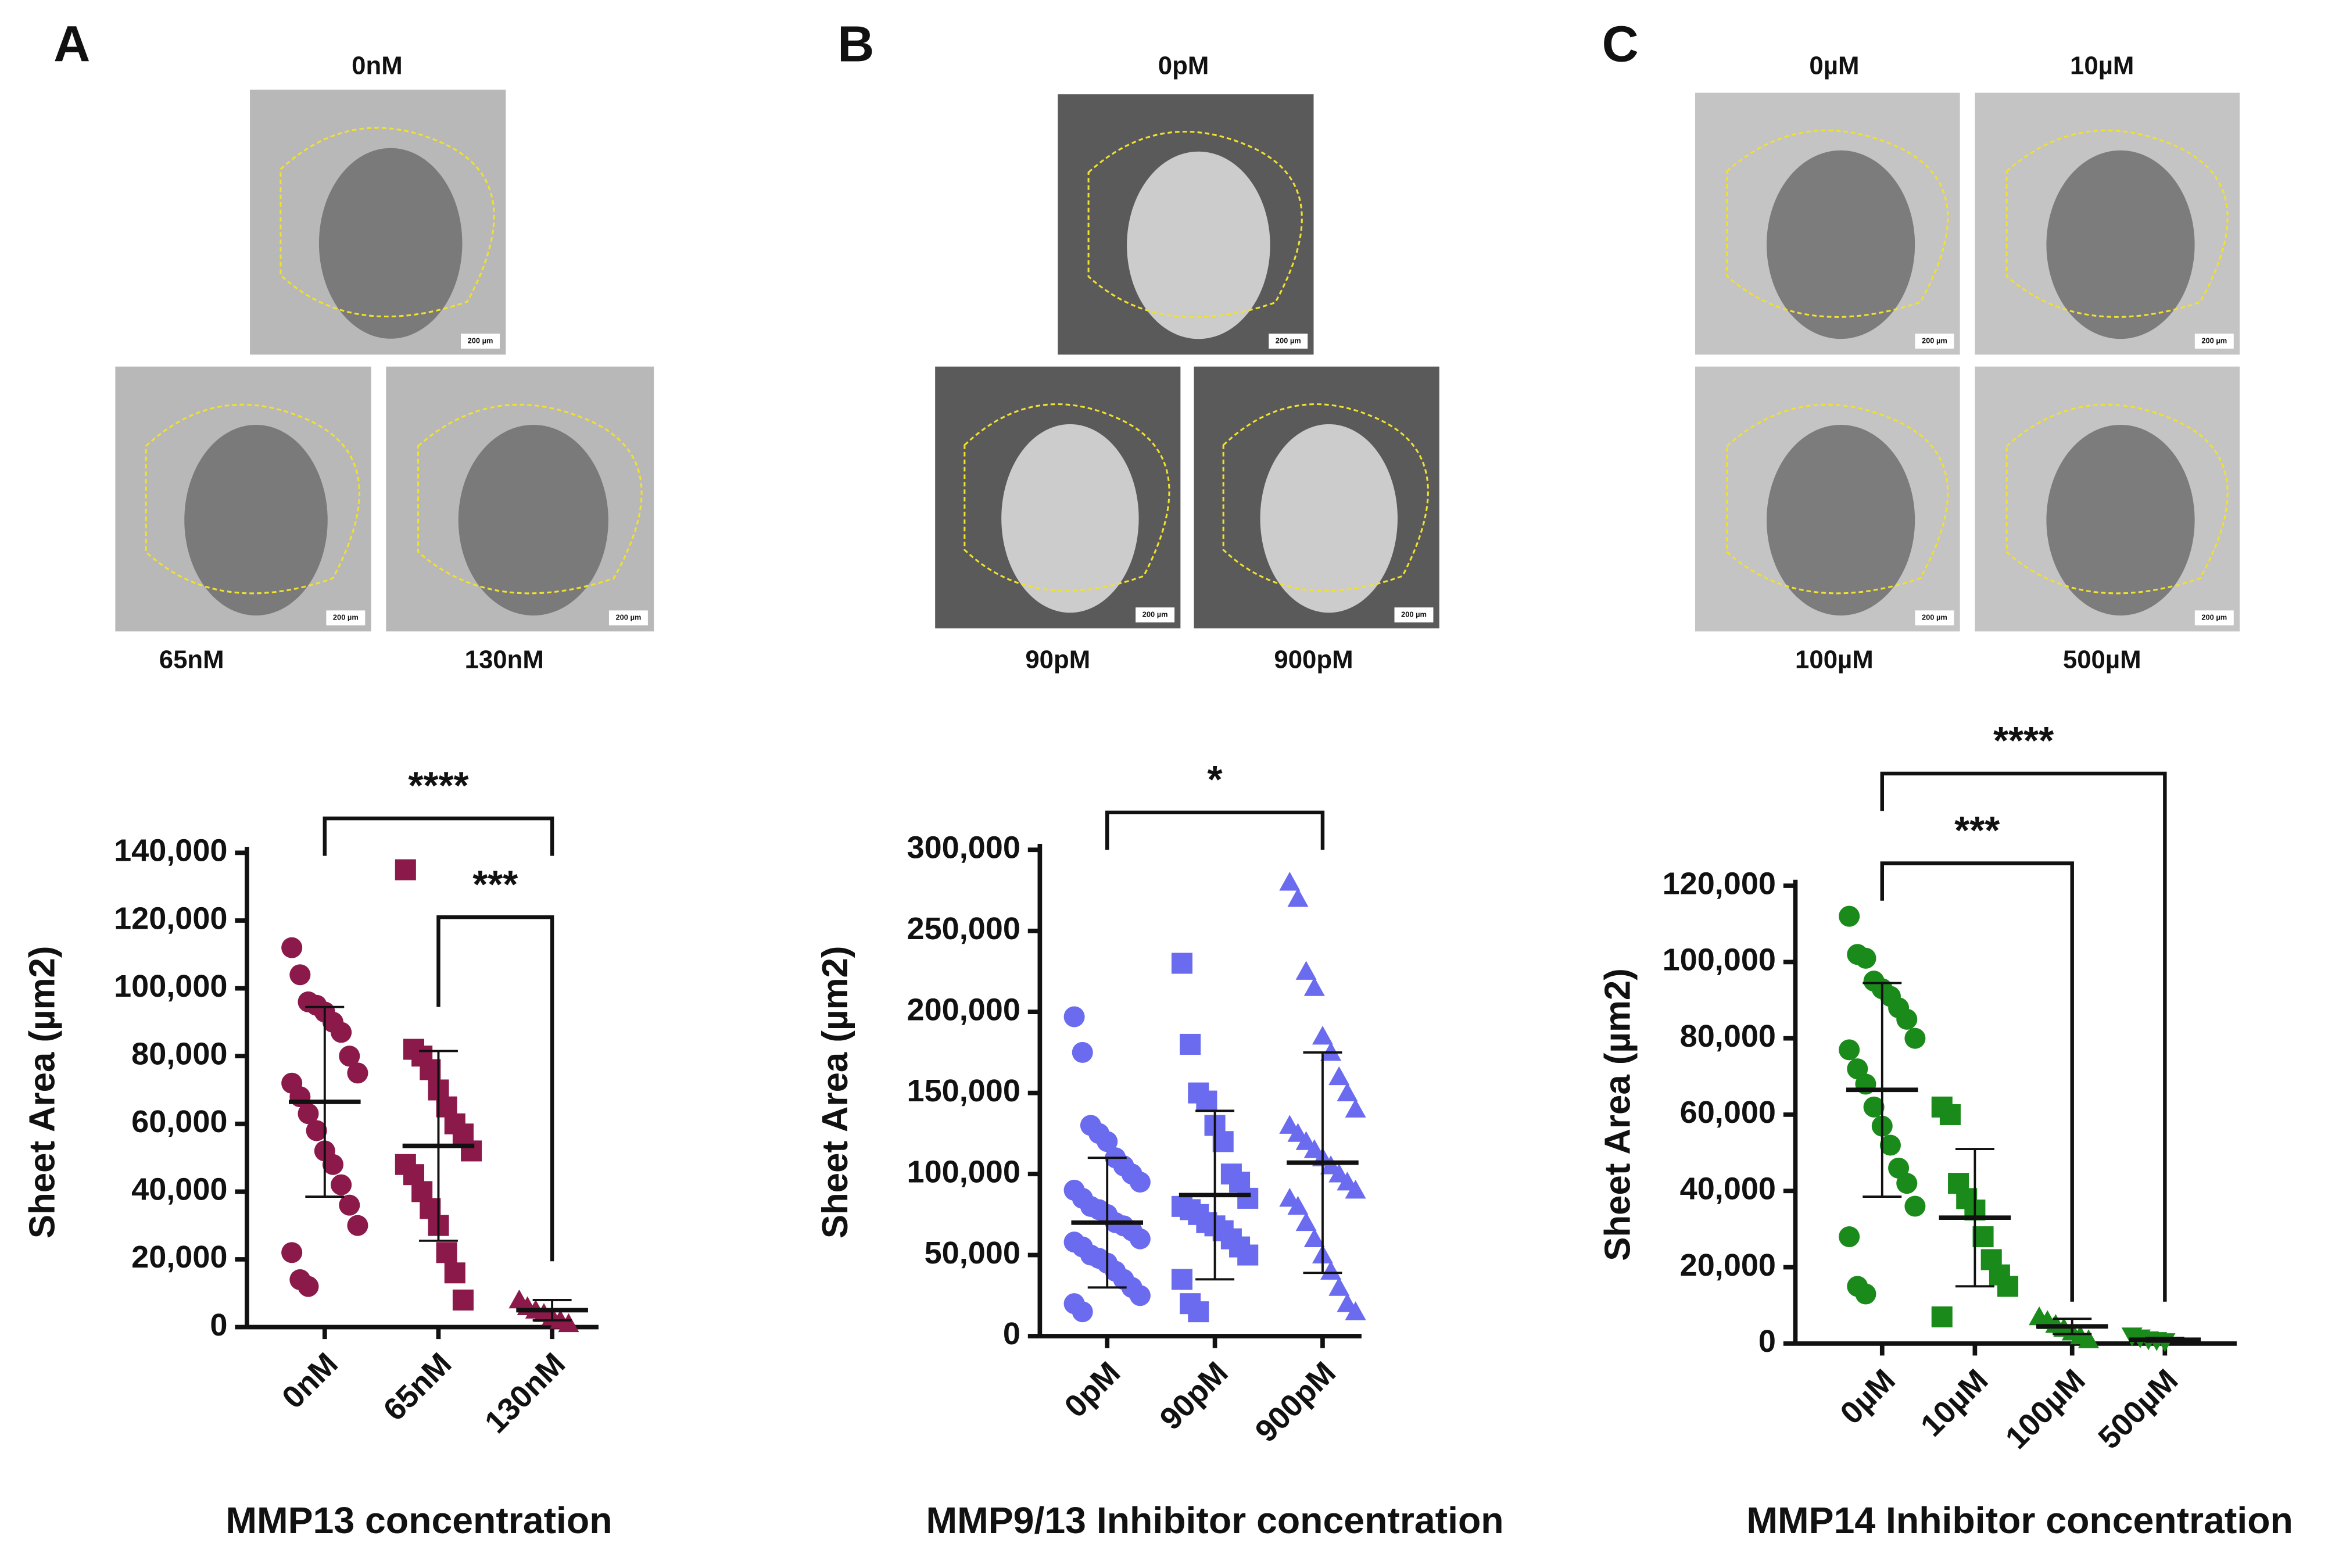 The width and height of the screenshot is (2346, 1568). Describe the element at coordinates (1719, 883) in the screenshot. I see `y-tick-label: 120,000` at that location.